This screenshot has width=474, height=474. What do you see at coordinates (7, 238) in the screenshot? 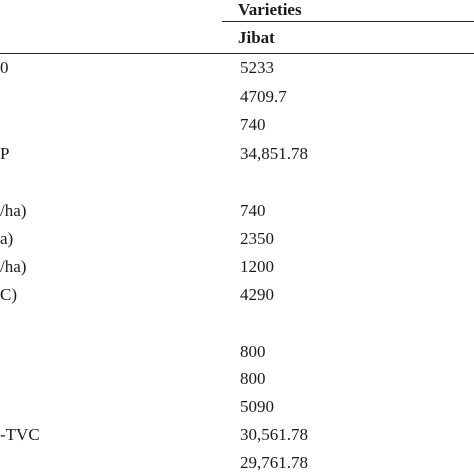
I see `row-label: a)` at bounding box center [7, 238].